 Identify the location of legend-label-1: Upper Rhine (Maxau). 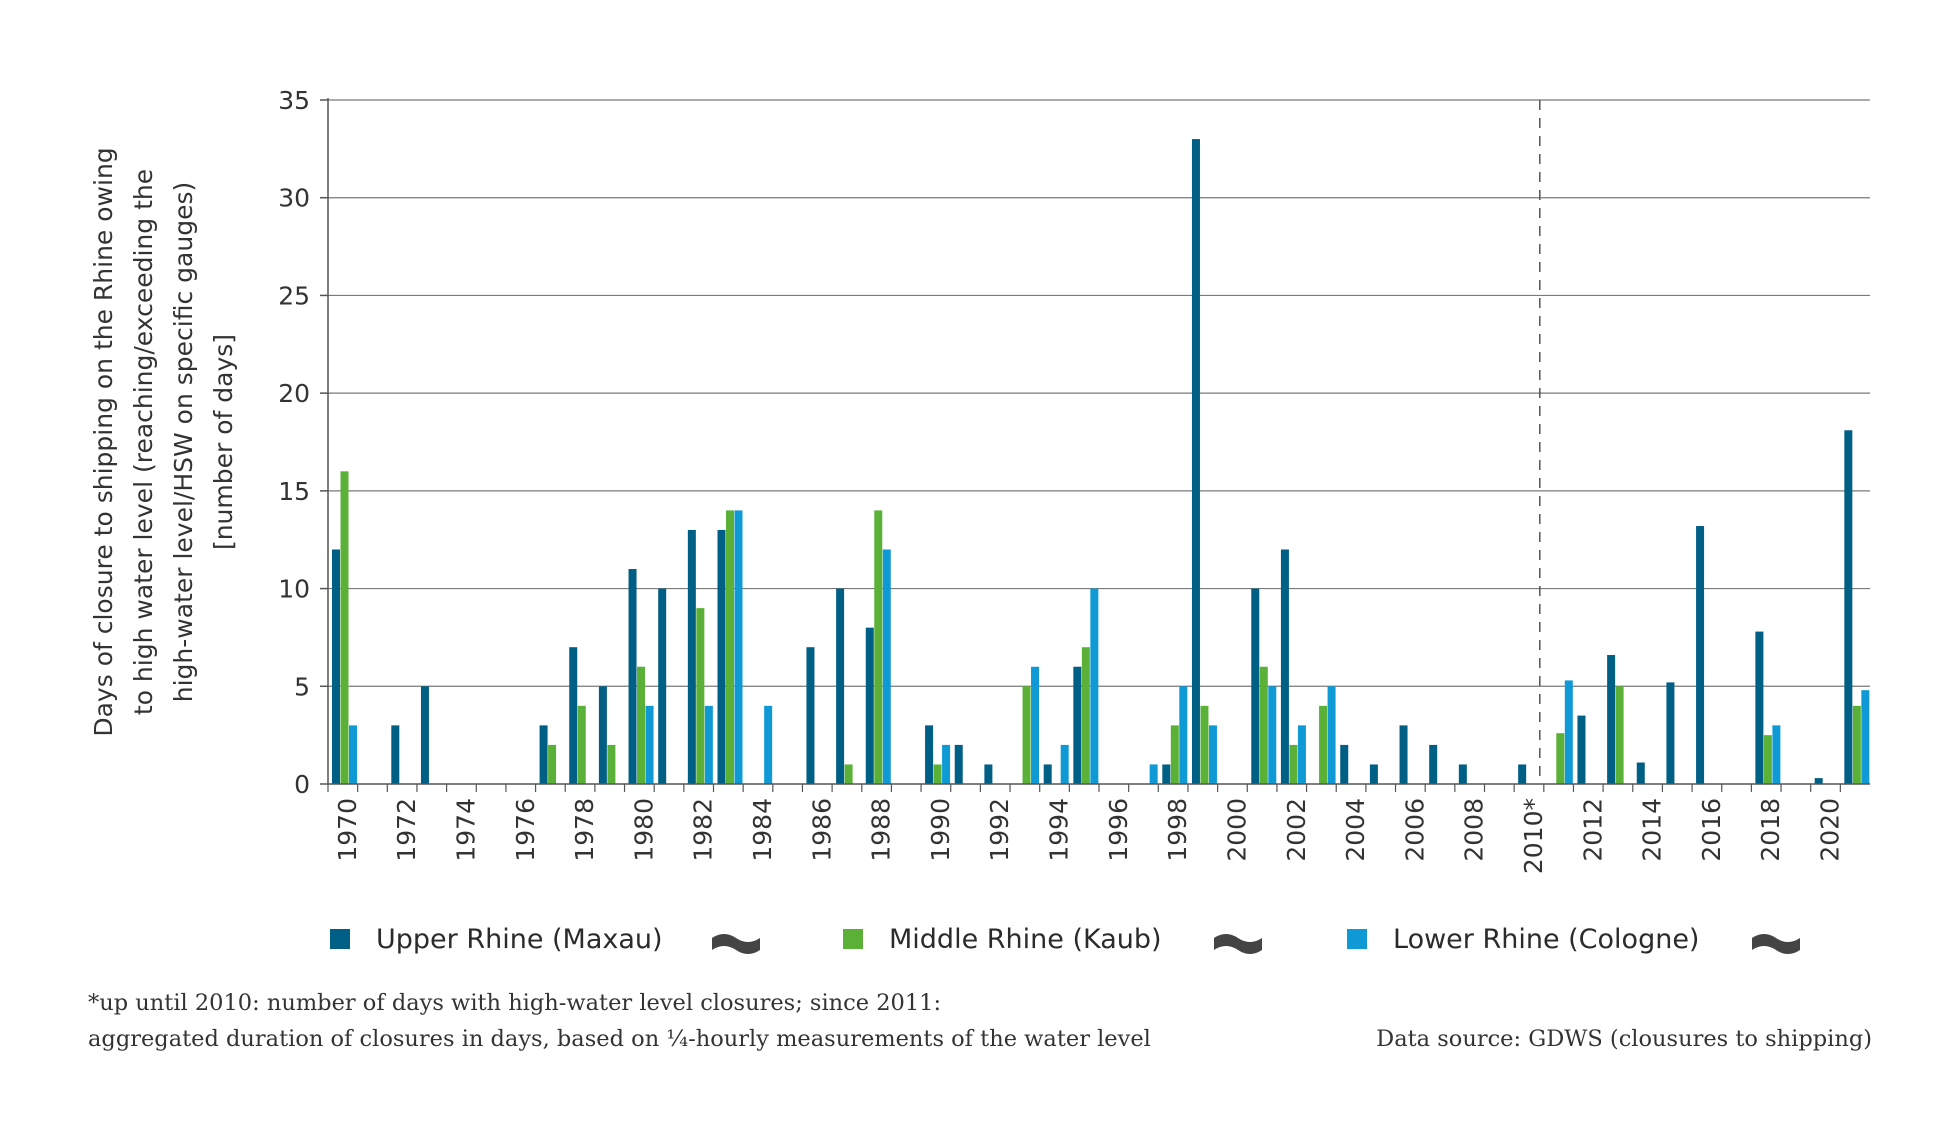
(519, 939).